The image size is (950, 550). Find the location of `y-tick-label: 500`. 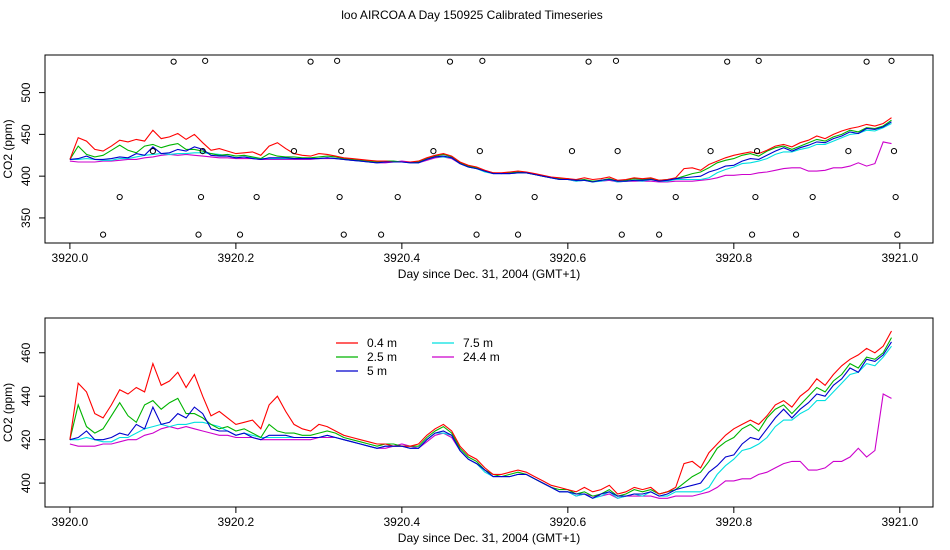

y-tick-label: 500 is located at coordinates (26, 92).